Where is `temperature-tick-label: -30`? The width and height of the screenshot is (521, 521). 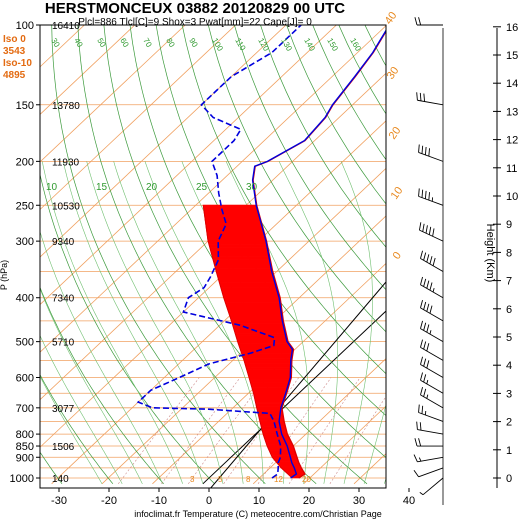 temperature-tick-label: -30 is located at coordinates (59, 501).